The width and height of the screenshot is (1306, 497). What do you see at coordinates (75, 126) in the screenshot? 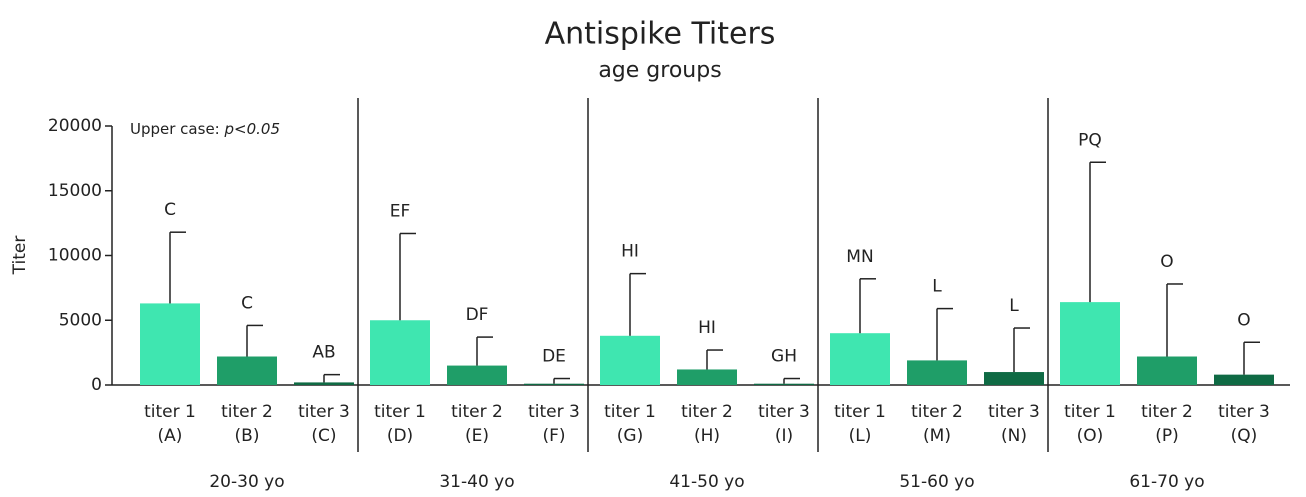
I see `y-tick-label: 20000` at bounding box center [75, 126].